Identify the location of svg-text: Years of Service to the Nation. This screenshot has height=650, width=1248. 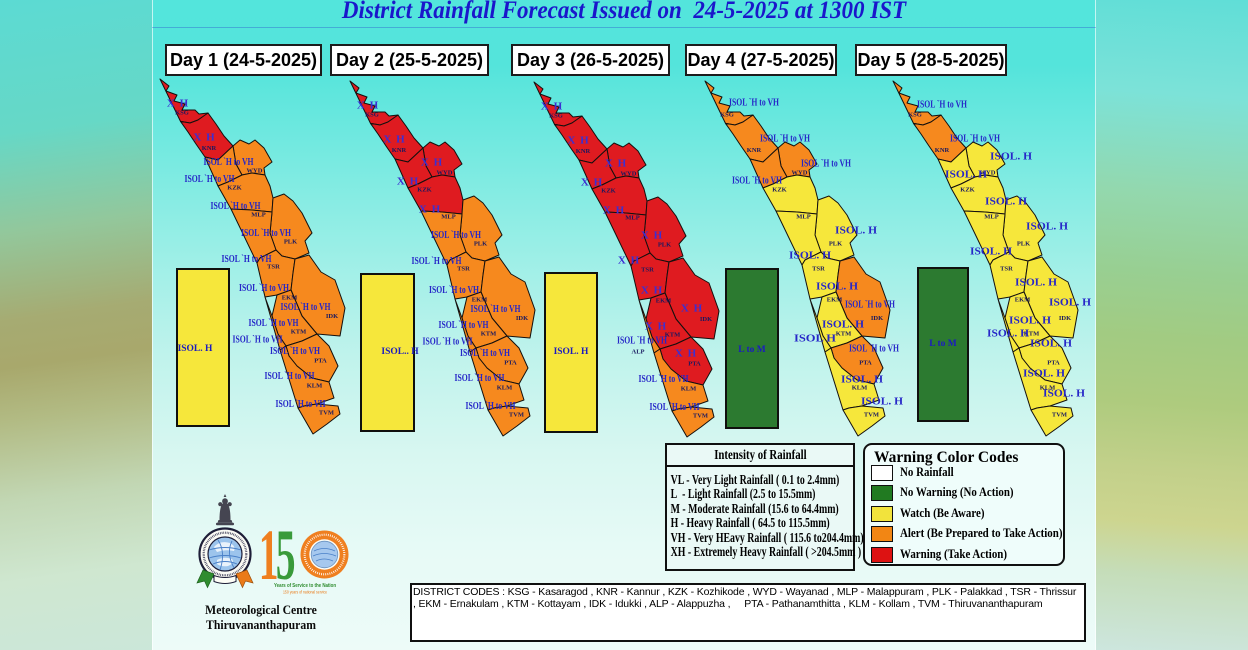
(305, 586).